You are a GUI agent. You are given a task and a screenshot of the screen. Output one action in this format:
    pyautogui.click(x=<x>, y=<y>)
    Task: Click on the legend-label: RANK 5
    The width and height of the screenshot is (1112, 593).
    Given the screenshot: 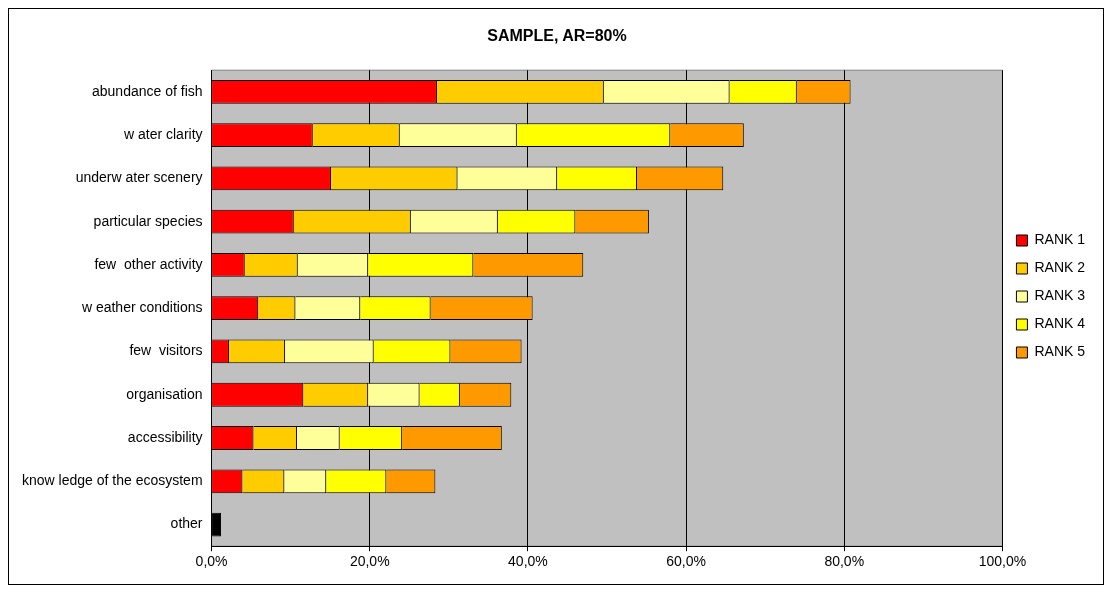 What is the action you would take?
    pyautogui.click(x=1060, y=351)
    